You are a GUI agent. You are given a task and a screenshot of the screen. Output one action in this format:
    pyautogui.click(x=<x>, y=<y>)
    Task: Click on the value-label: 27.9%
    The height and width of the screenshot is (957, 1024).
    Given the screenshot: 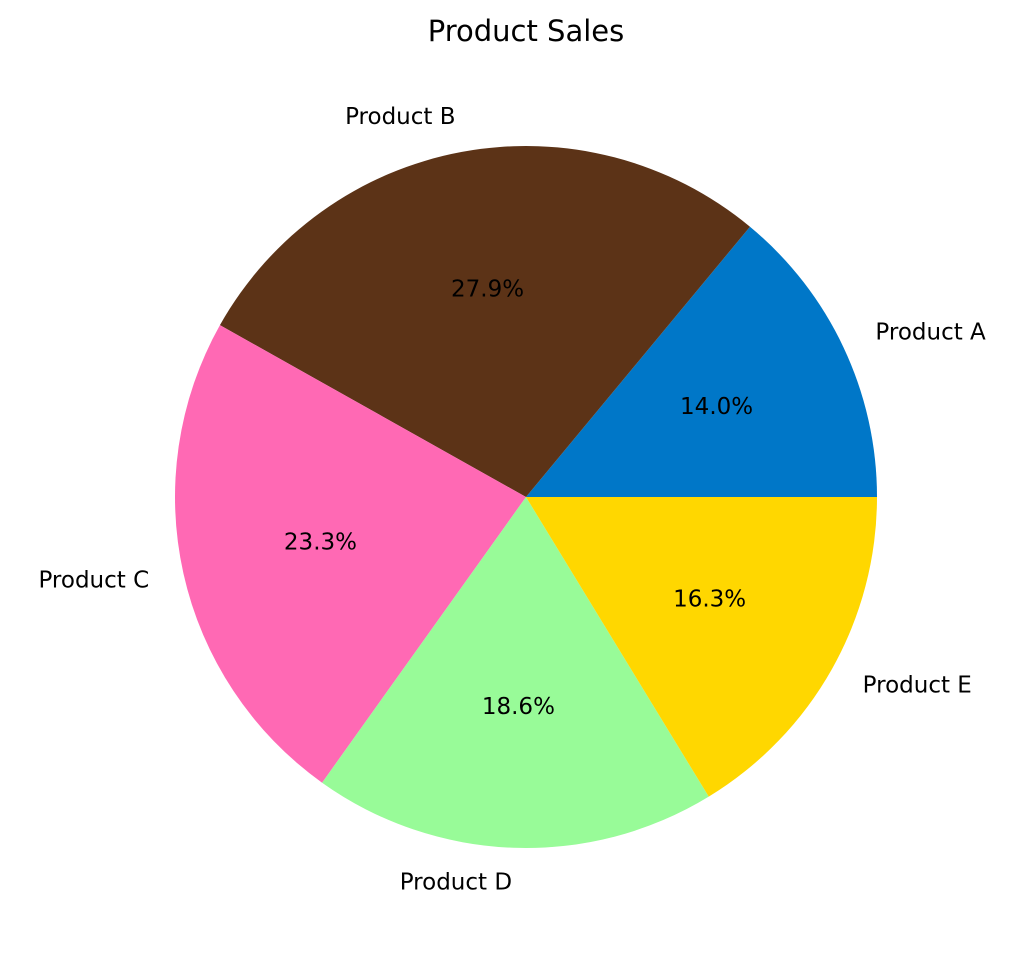 What is the action you would take?
    pyautogui.click(x=487, y=289)
    